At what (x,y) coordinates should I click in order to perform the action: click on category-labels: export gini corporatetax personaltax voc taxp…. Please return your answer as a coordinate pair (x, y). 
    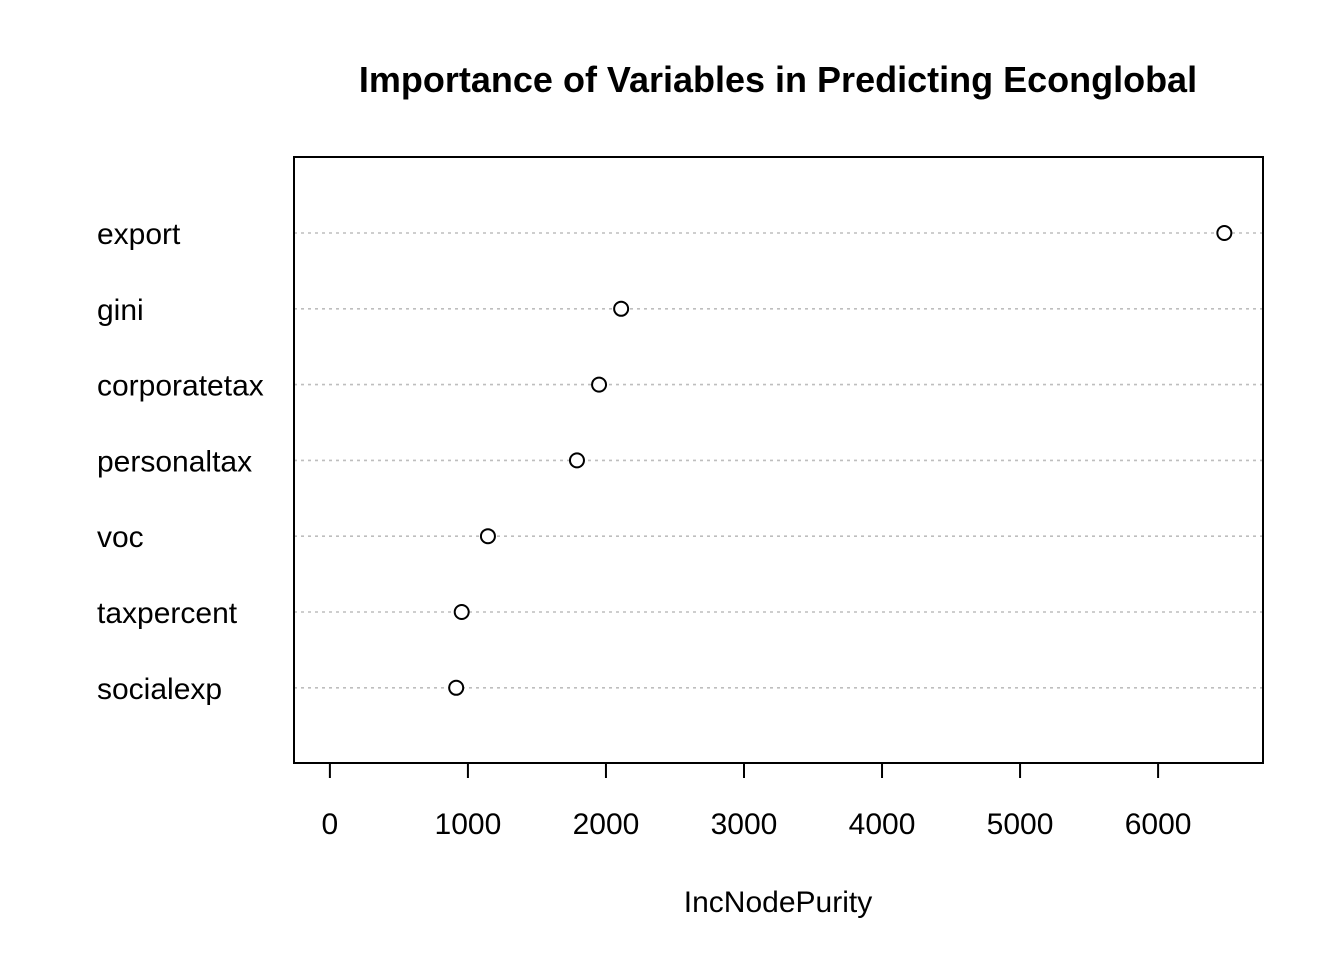
    Looking at the image, I should click on (180, 462).